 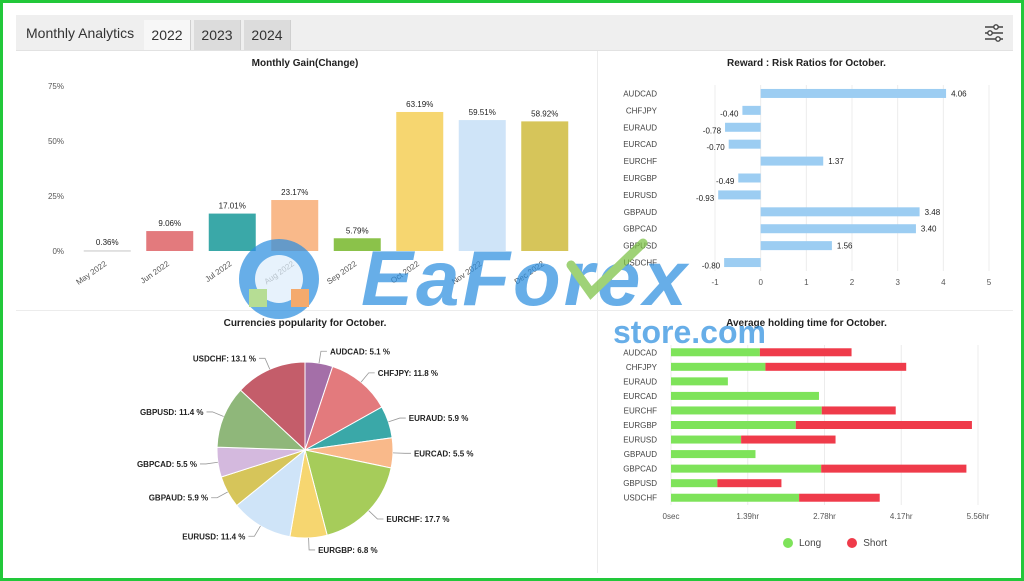 I want to click on bar-value-label: 58.92%, so click(x=544, y=113).